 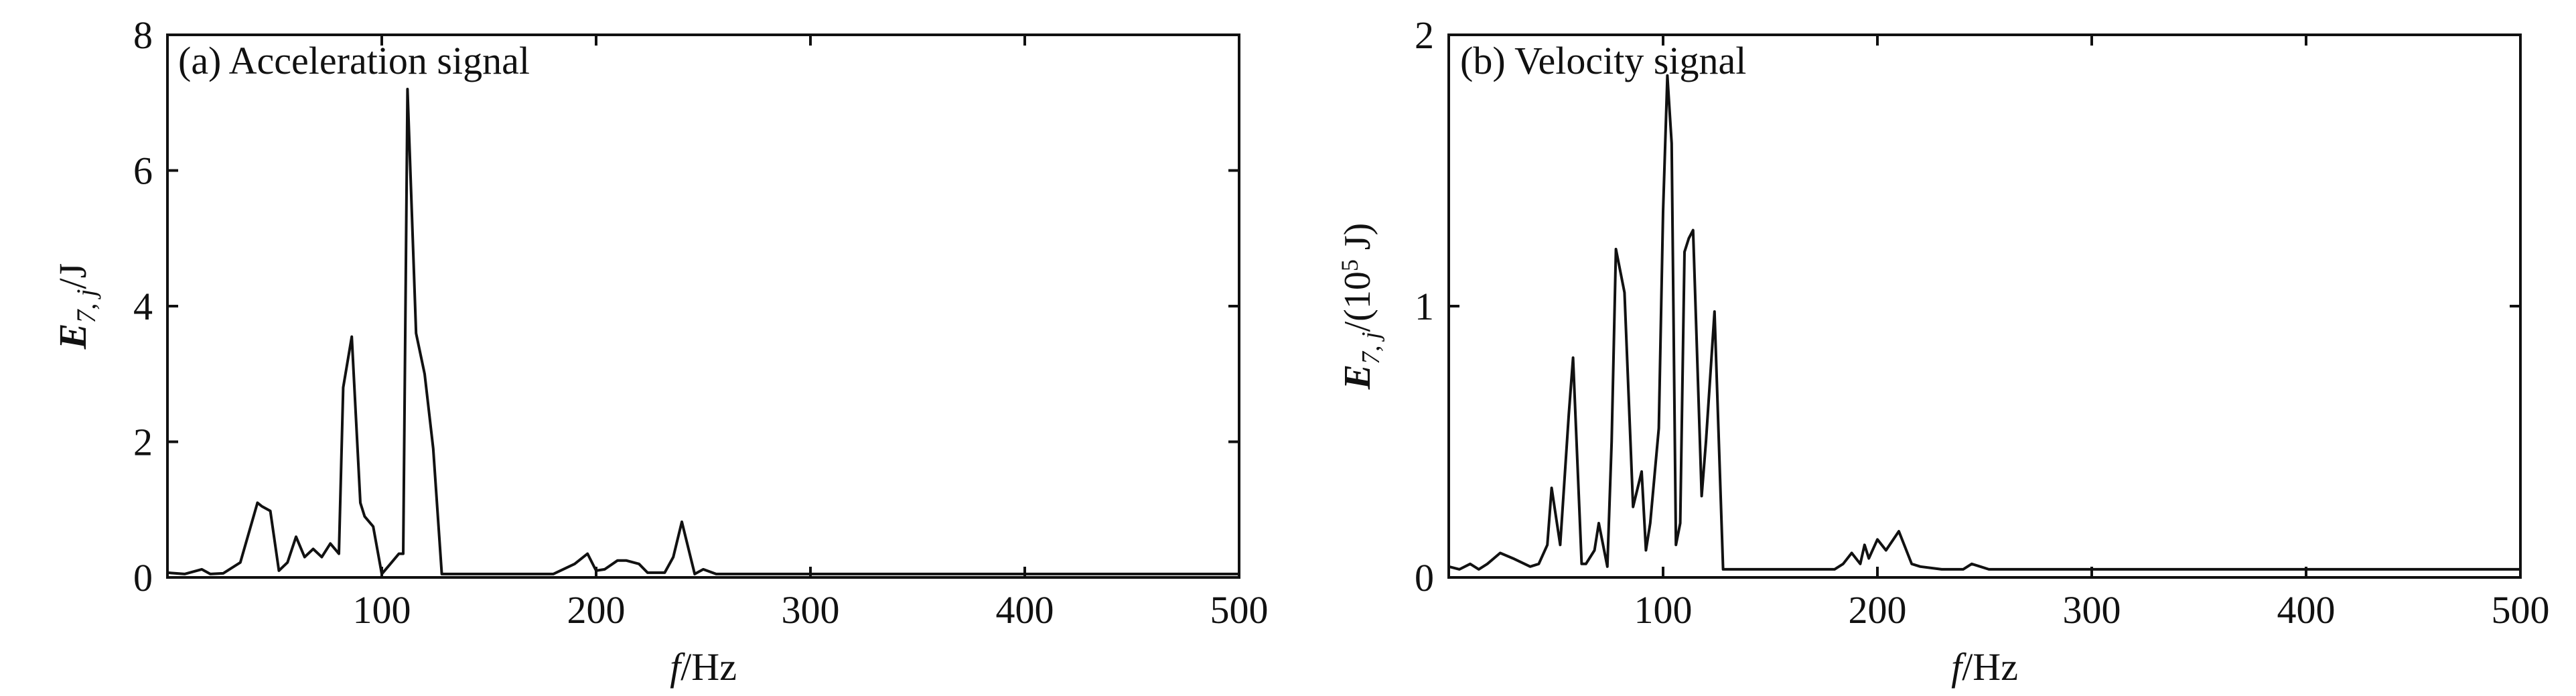 I want to click on y-axis-label: E7, j/(105 J), so click(x=1360, y=307).